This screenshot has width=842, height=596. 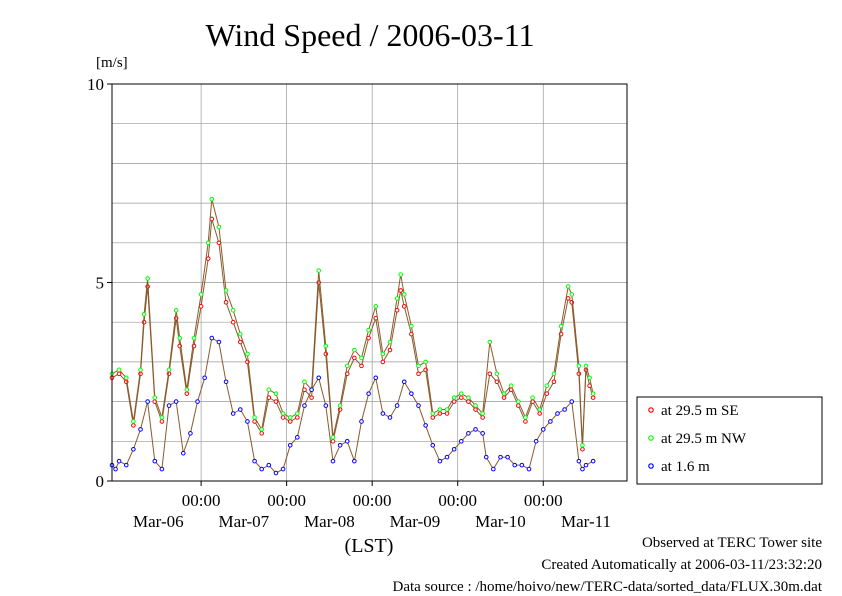 What do you see at coordinates (415, 521) in the screenshot?
I see `x-date-label: Mar-09` at bounding box center [415, 521].